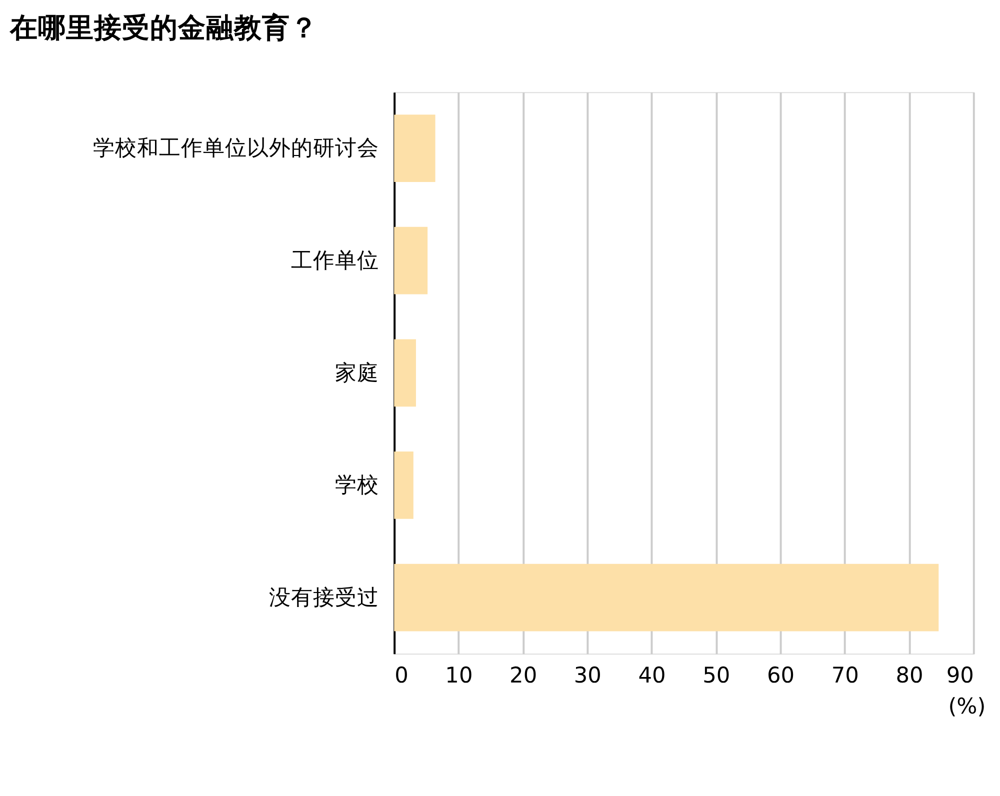  What do you see at coordinates (967, 707) in the screenshot?
I see `x-axis-title: (%)` at bounding box center [967, 707].